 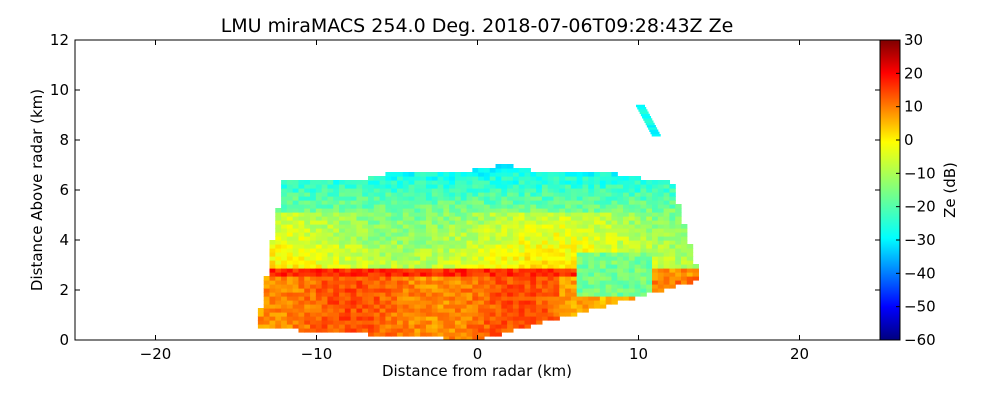 I want to click on x-tick-label: −10, so click(x=317, y=354).